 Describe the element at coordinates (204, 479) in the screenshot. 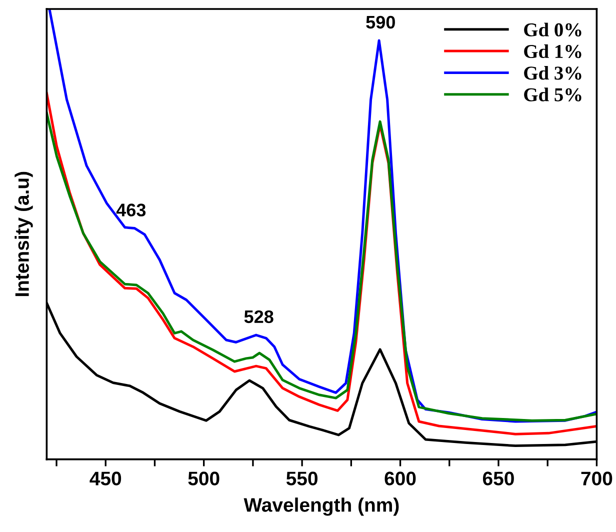

I see `x-tick-label: 500` at that location.